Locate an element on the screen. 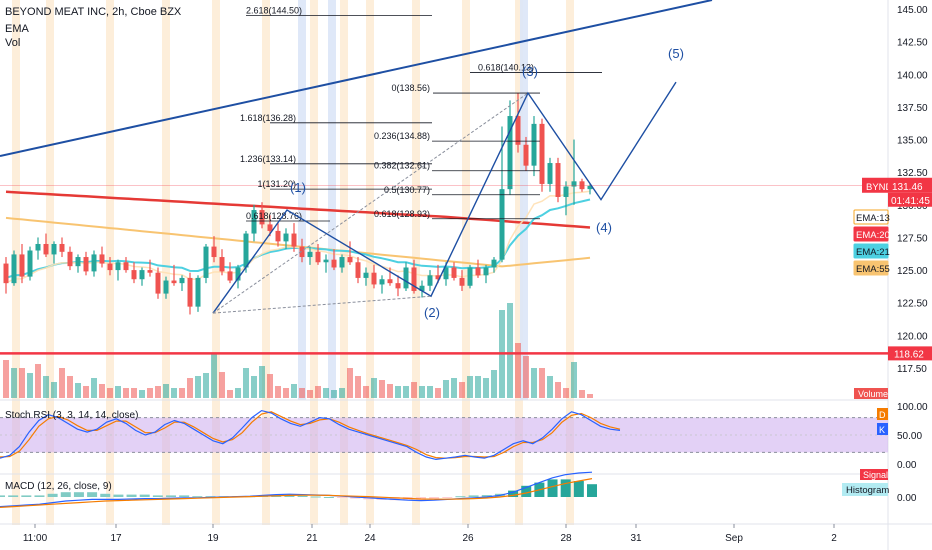  vol-indicator-label: Vol is located at coordinates (13, 43).